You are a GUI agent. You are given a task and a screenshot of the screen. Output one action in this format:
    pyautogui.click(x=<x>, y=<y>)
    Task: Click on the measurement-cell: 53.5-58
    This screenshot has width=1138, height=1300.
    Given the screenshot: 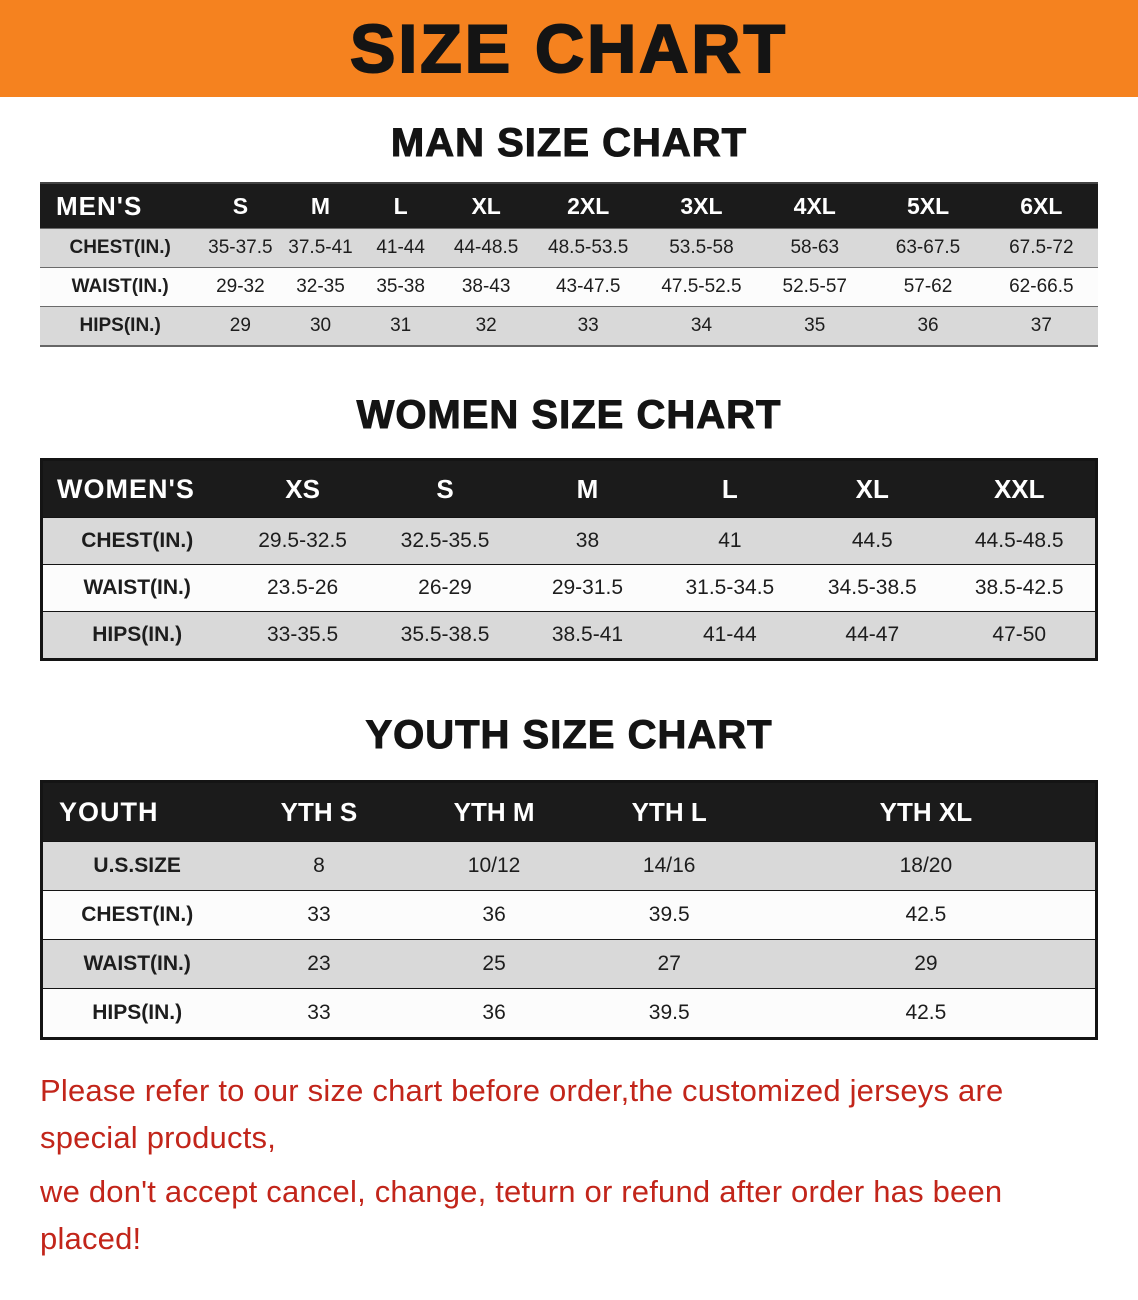 What is the action you would take?
    pyautogui.click(x=701, y=247)
    